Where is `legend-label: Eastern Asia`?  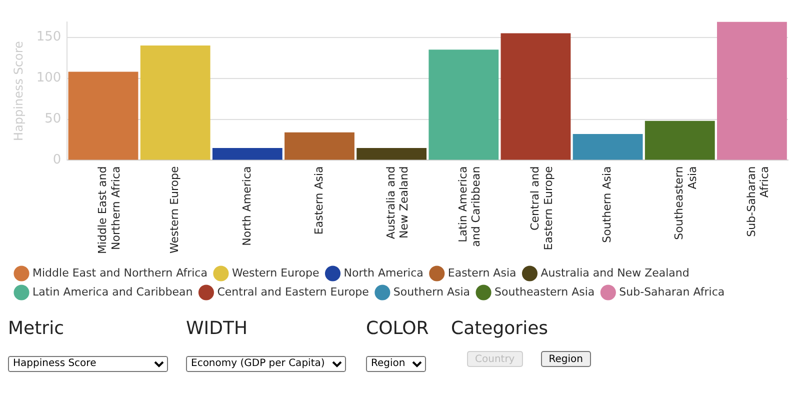
legend-label: Eastern Asia is located at coordinates (482, 273).